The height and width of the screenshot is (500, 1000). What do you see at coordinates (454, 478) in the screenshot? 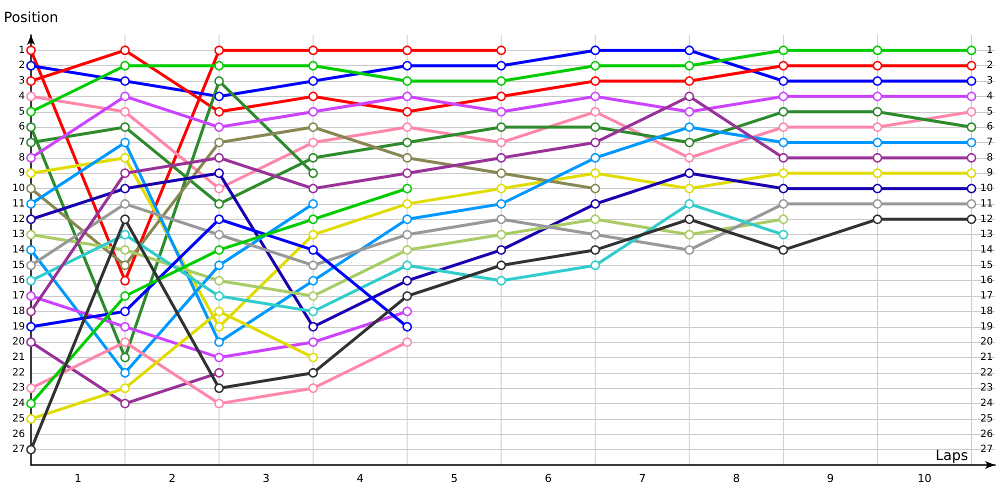
I see `x-tick-label: 5` at bounding box center [454, 478].